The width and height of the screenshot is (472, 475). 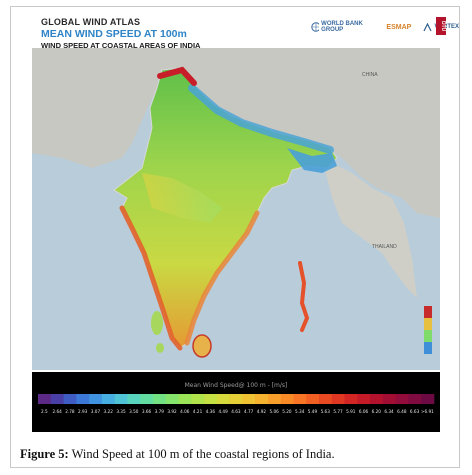 I want to click on atlas-subtitle: MEAN WIND SPEED AT 100m, so click(x=114, y=34).